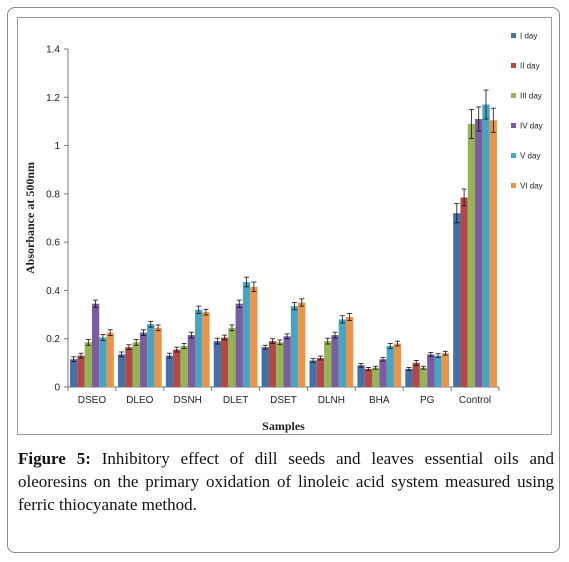  What do you see at coordinates (54, 458) in the screenshot?
I see `figure-label: Figure 5:` at bounding box center [54, 458].